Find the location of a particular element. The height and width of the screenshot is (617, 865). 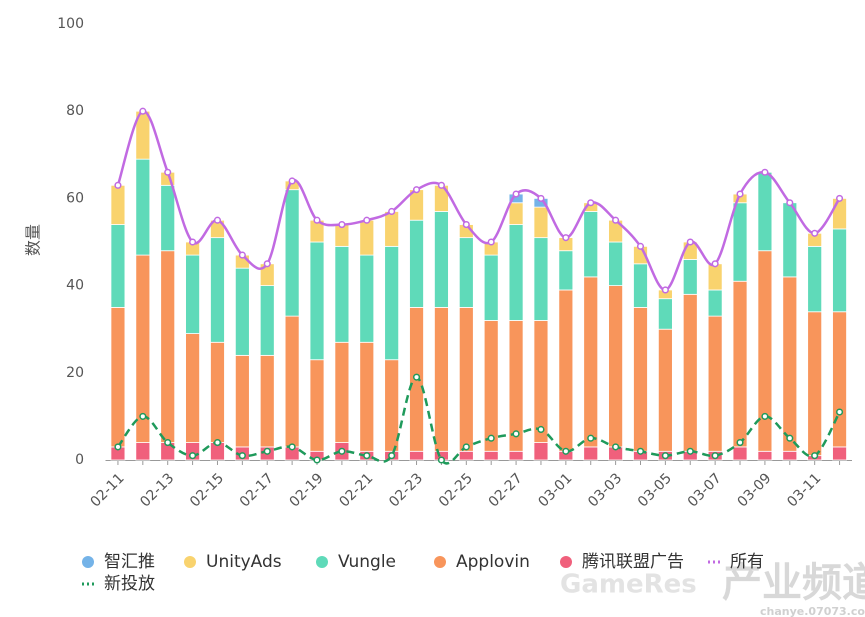

legend-item: Applovin is located at coordinates (482, 562).